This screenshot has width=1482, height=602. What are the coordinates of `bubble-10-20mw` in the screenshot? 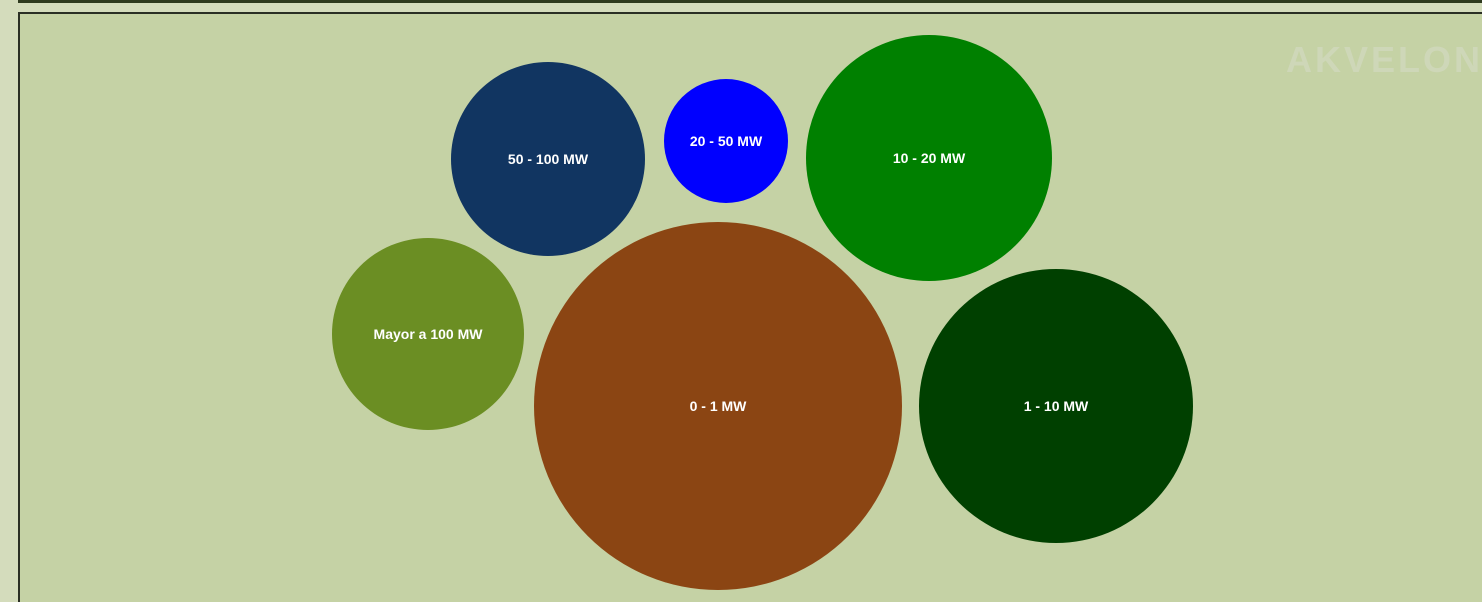 It's located at (929, 158).